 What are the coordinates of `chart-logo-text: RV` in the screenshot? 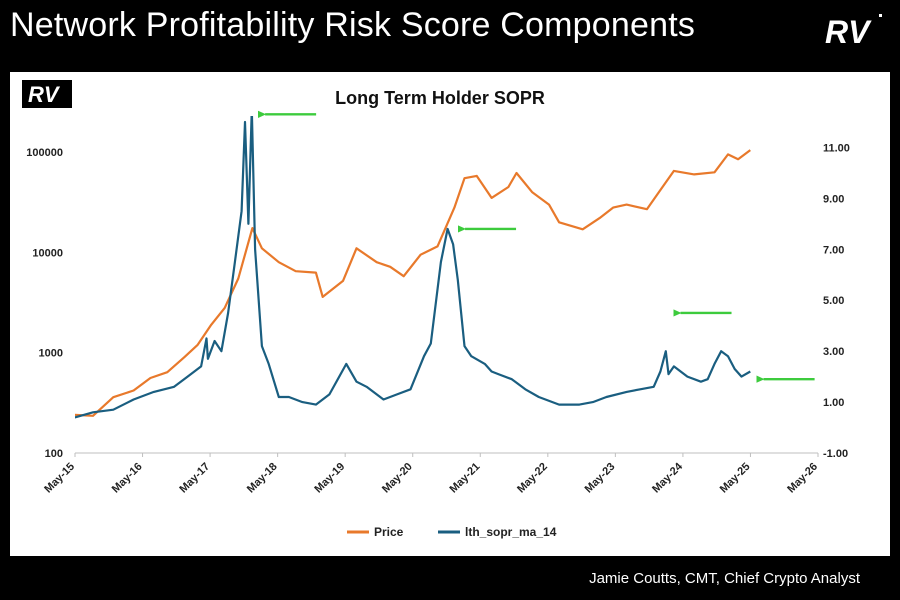 It's located at (44, 94).